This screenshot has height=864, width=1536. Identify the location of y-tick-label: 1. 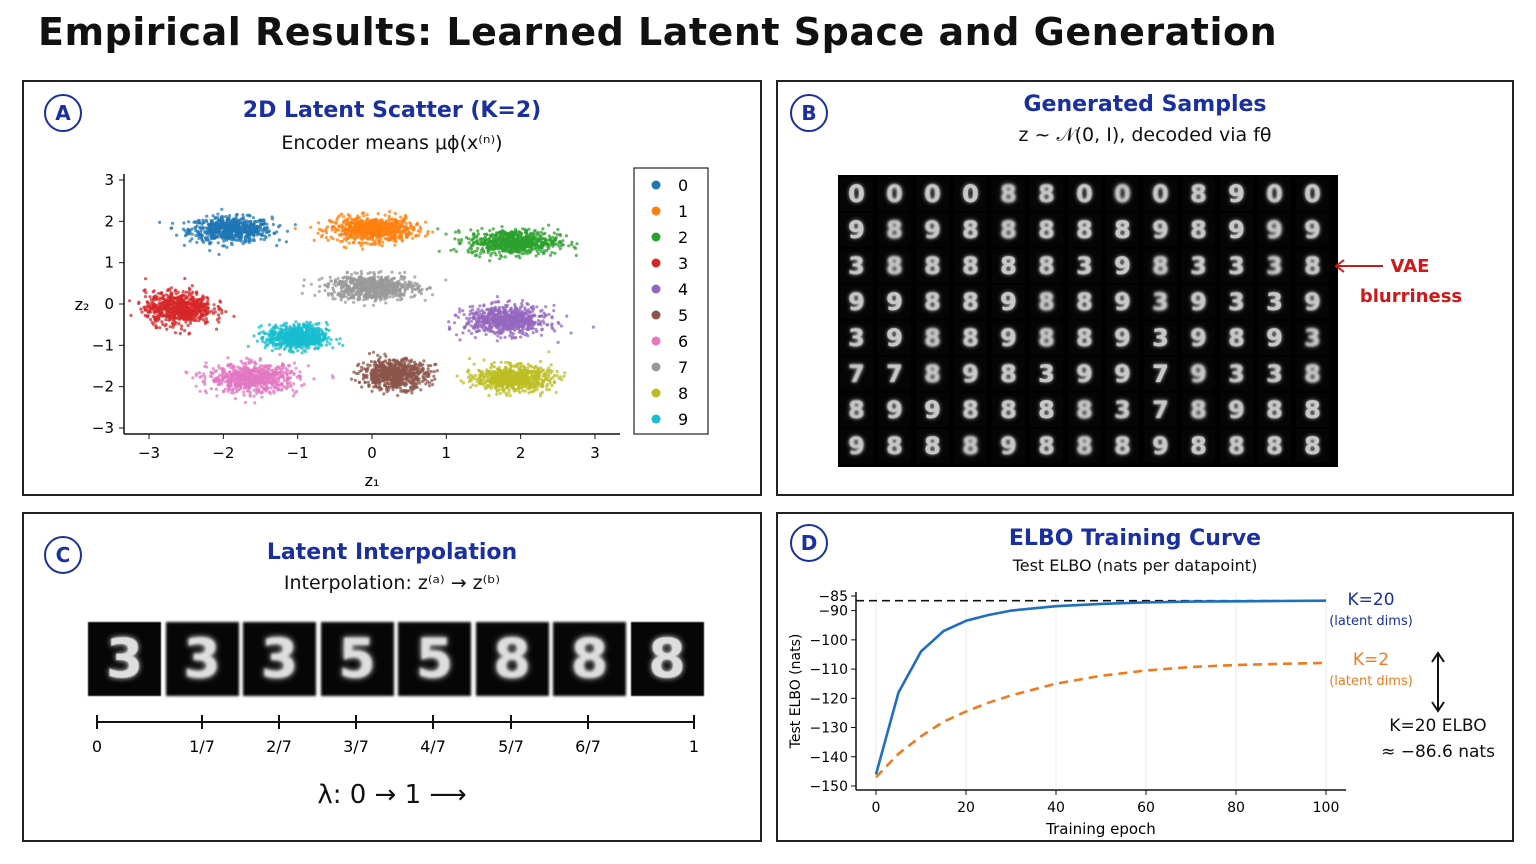
(109, 263).